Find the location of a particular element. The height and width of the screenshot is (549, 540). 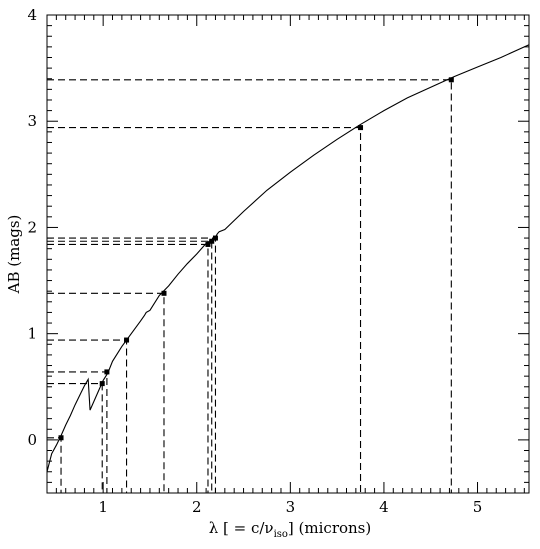

y-tick-label: 0 is located at coordinates (32, 440).